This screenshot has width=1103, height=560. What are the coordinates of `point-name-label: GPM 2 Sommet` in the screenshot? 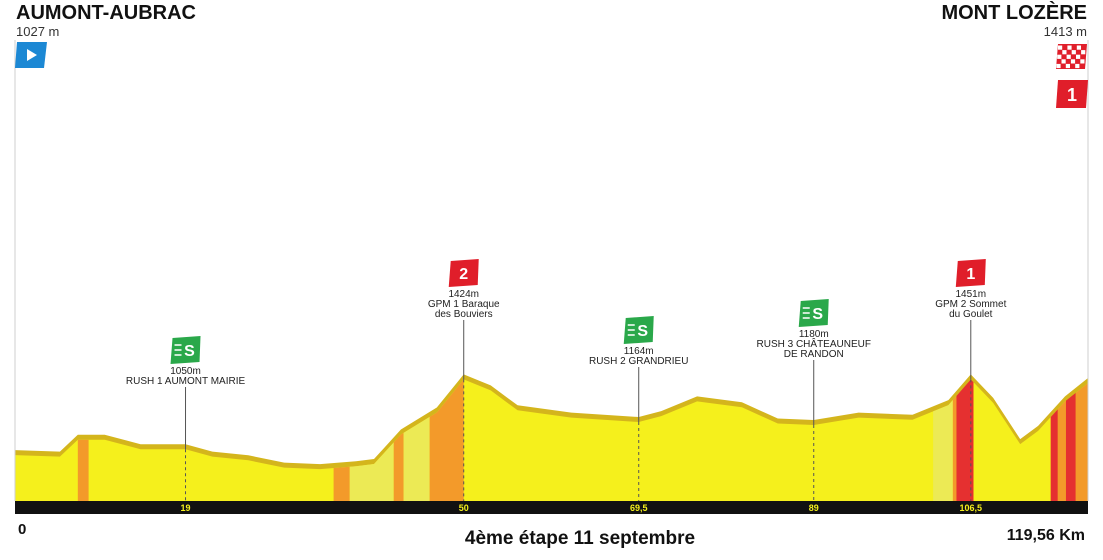 It's located at (970, 304).